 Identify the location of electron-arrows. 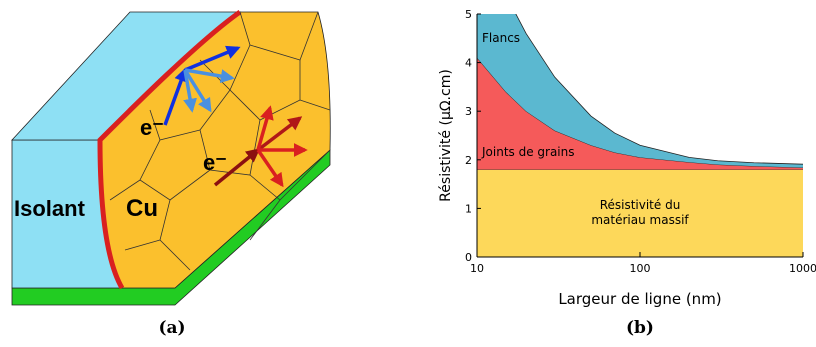
(235, 116).